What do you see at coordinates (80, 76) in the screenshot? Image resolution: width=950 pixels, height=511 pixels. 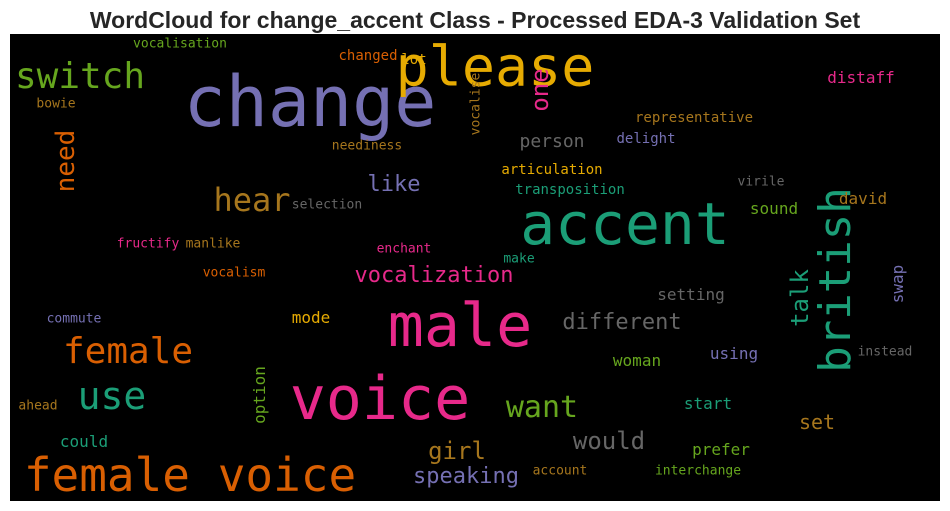 I see `word-switch: switch` at bounding box center [80, 76].